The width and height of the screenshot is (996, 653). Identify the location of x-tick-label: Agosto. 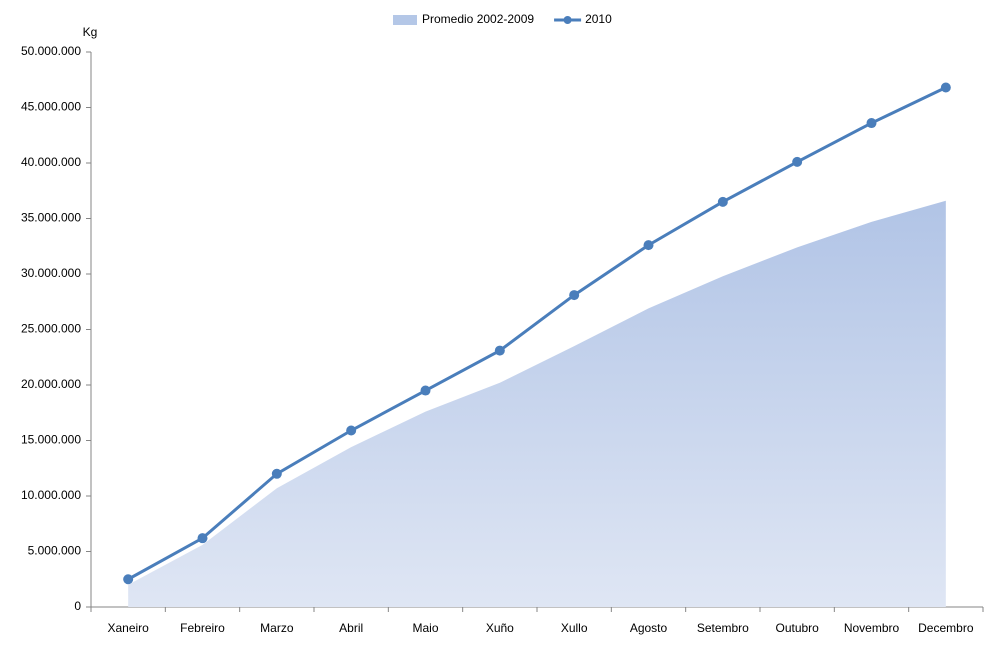
(649, 628).